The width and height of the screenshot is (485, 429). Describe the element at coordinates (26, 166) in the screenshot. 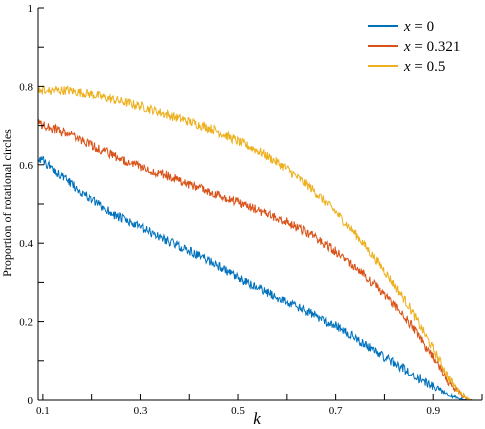

I see `y-tick-label: 0.6` at that location.